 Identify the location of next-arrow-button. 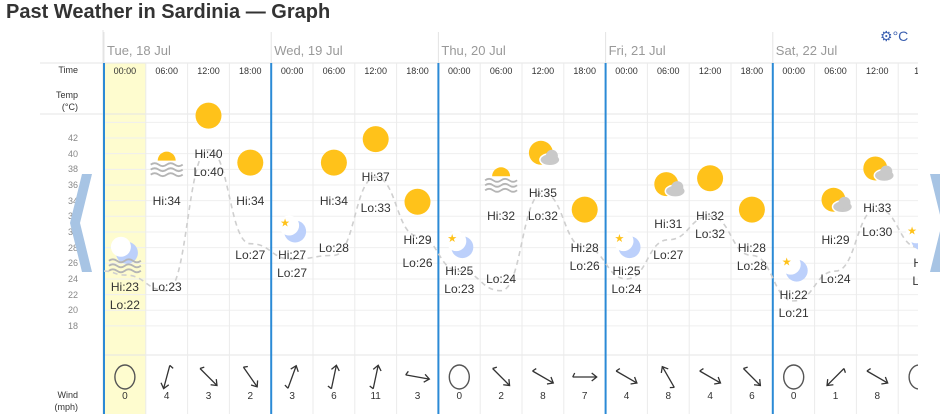
(934, 223).